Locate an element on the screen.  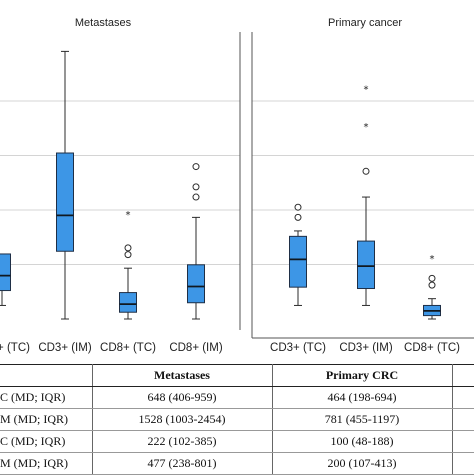
metastases-value: 222 (102-385) is located at coordinates (182, 441).